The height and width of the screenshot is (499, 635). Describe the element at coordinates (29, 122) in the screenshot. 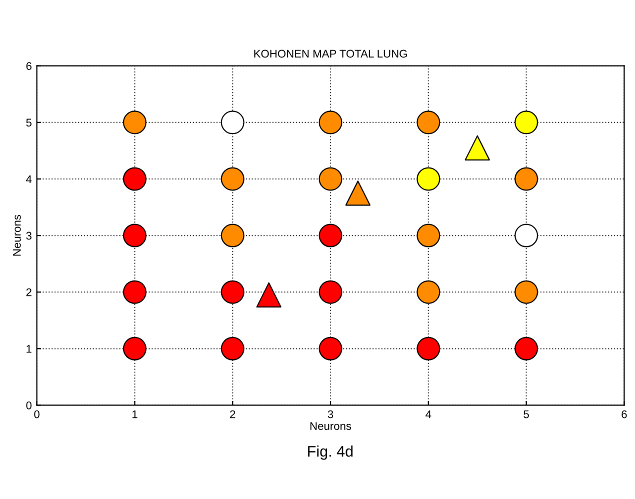

I see `y-tick-label: 5` at that location.